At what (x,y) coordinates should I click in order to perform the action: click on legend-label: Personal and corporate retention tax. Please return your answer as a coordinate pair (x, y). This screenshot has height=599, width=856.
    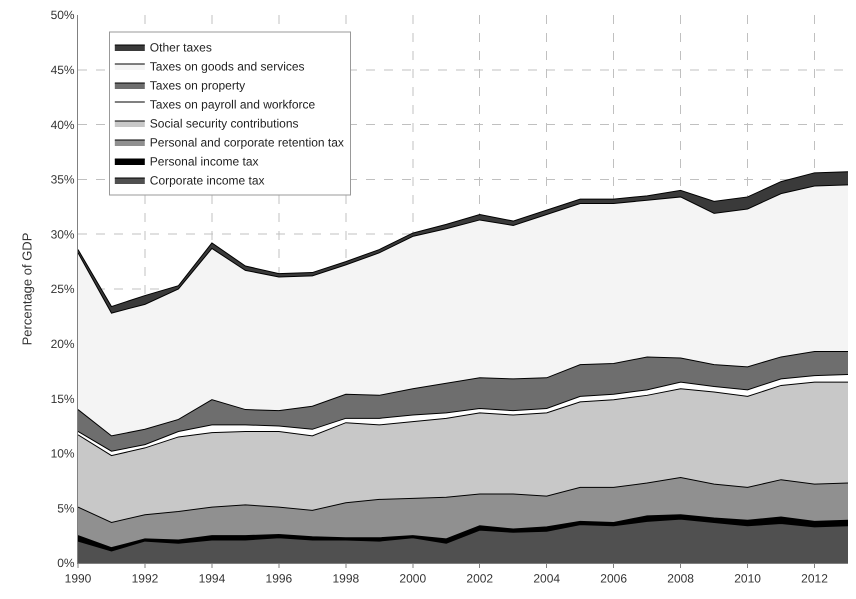
    Looking at the image, I should click on (247, 143).